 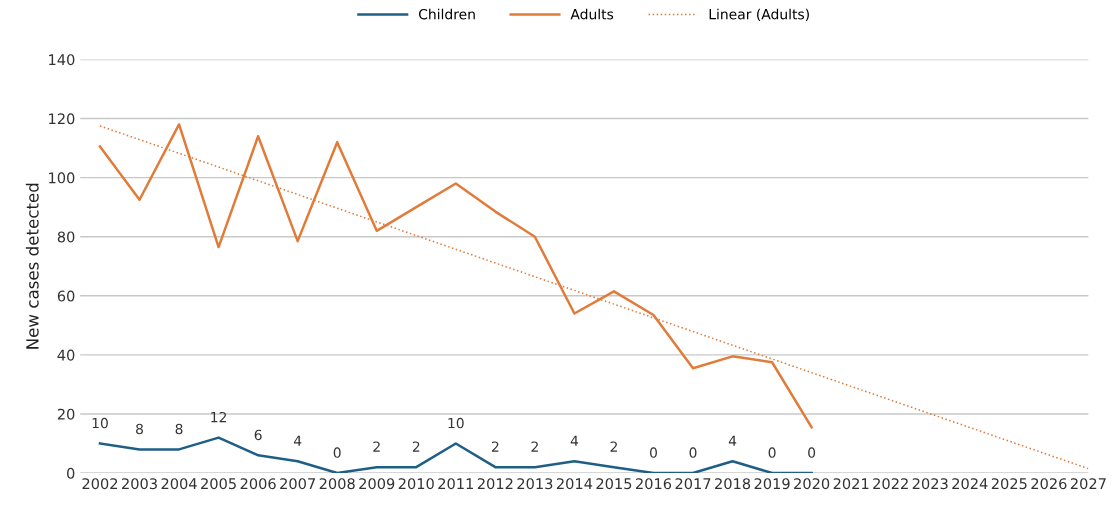 What do you see at coordinates (574, 484) in the screenshot?
I see `x-tick-label: 2014` at bounding box center [574, 484].